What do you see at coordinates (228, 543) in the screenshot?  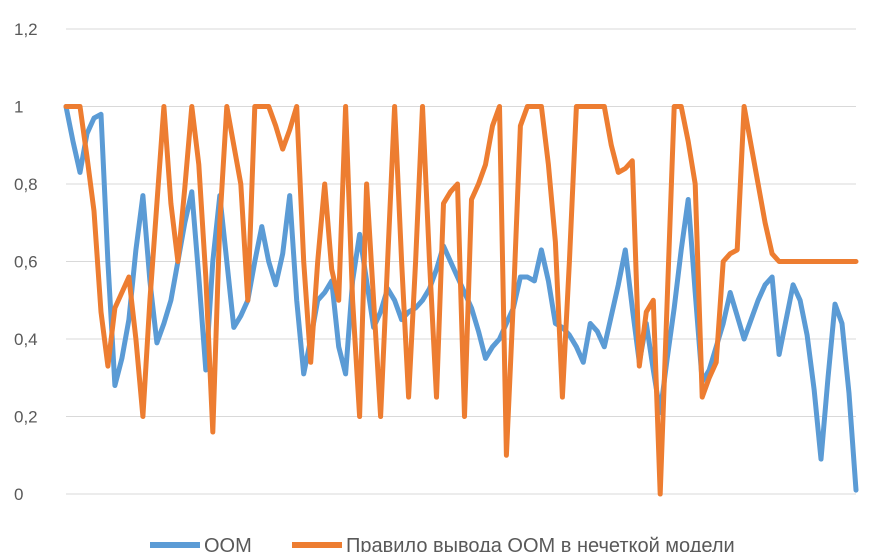 I see `legend-label-oom: ООМ` at bounding box center [228, 543].